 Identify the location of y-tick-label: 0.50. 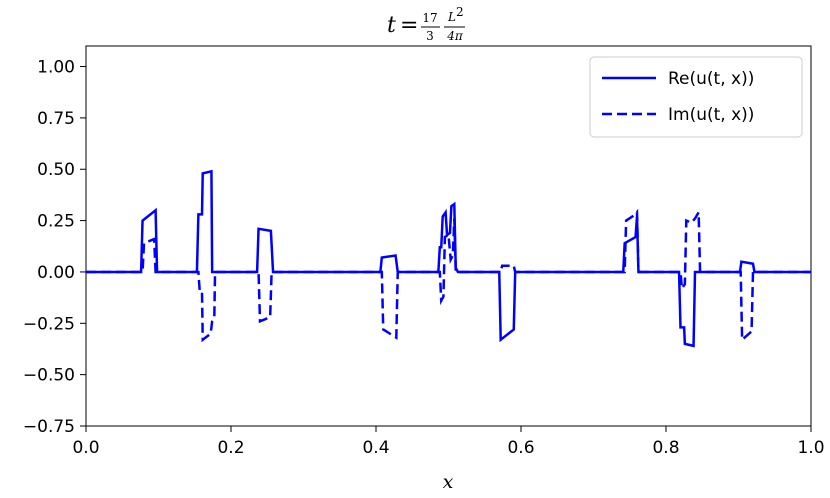
(56, 170).